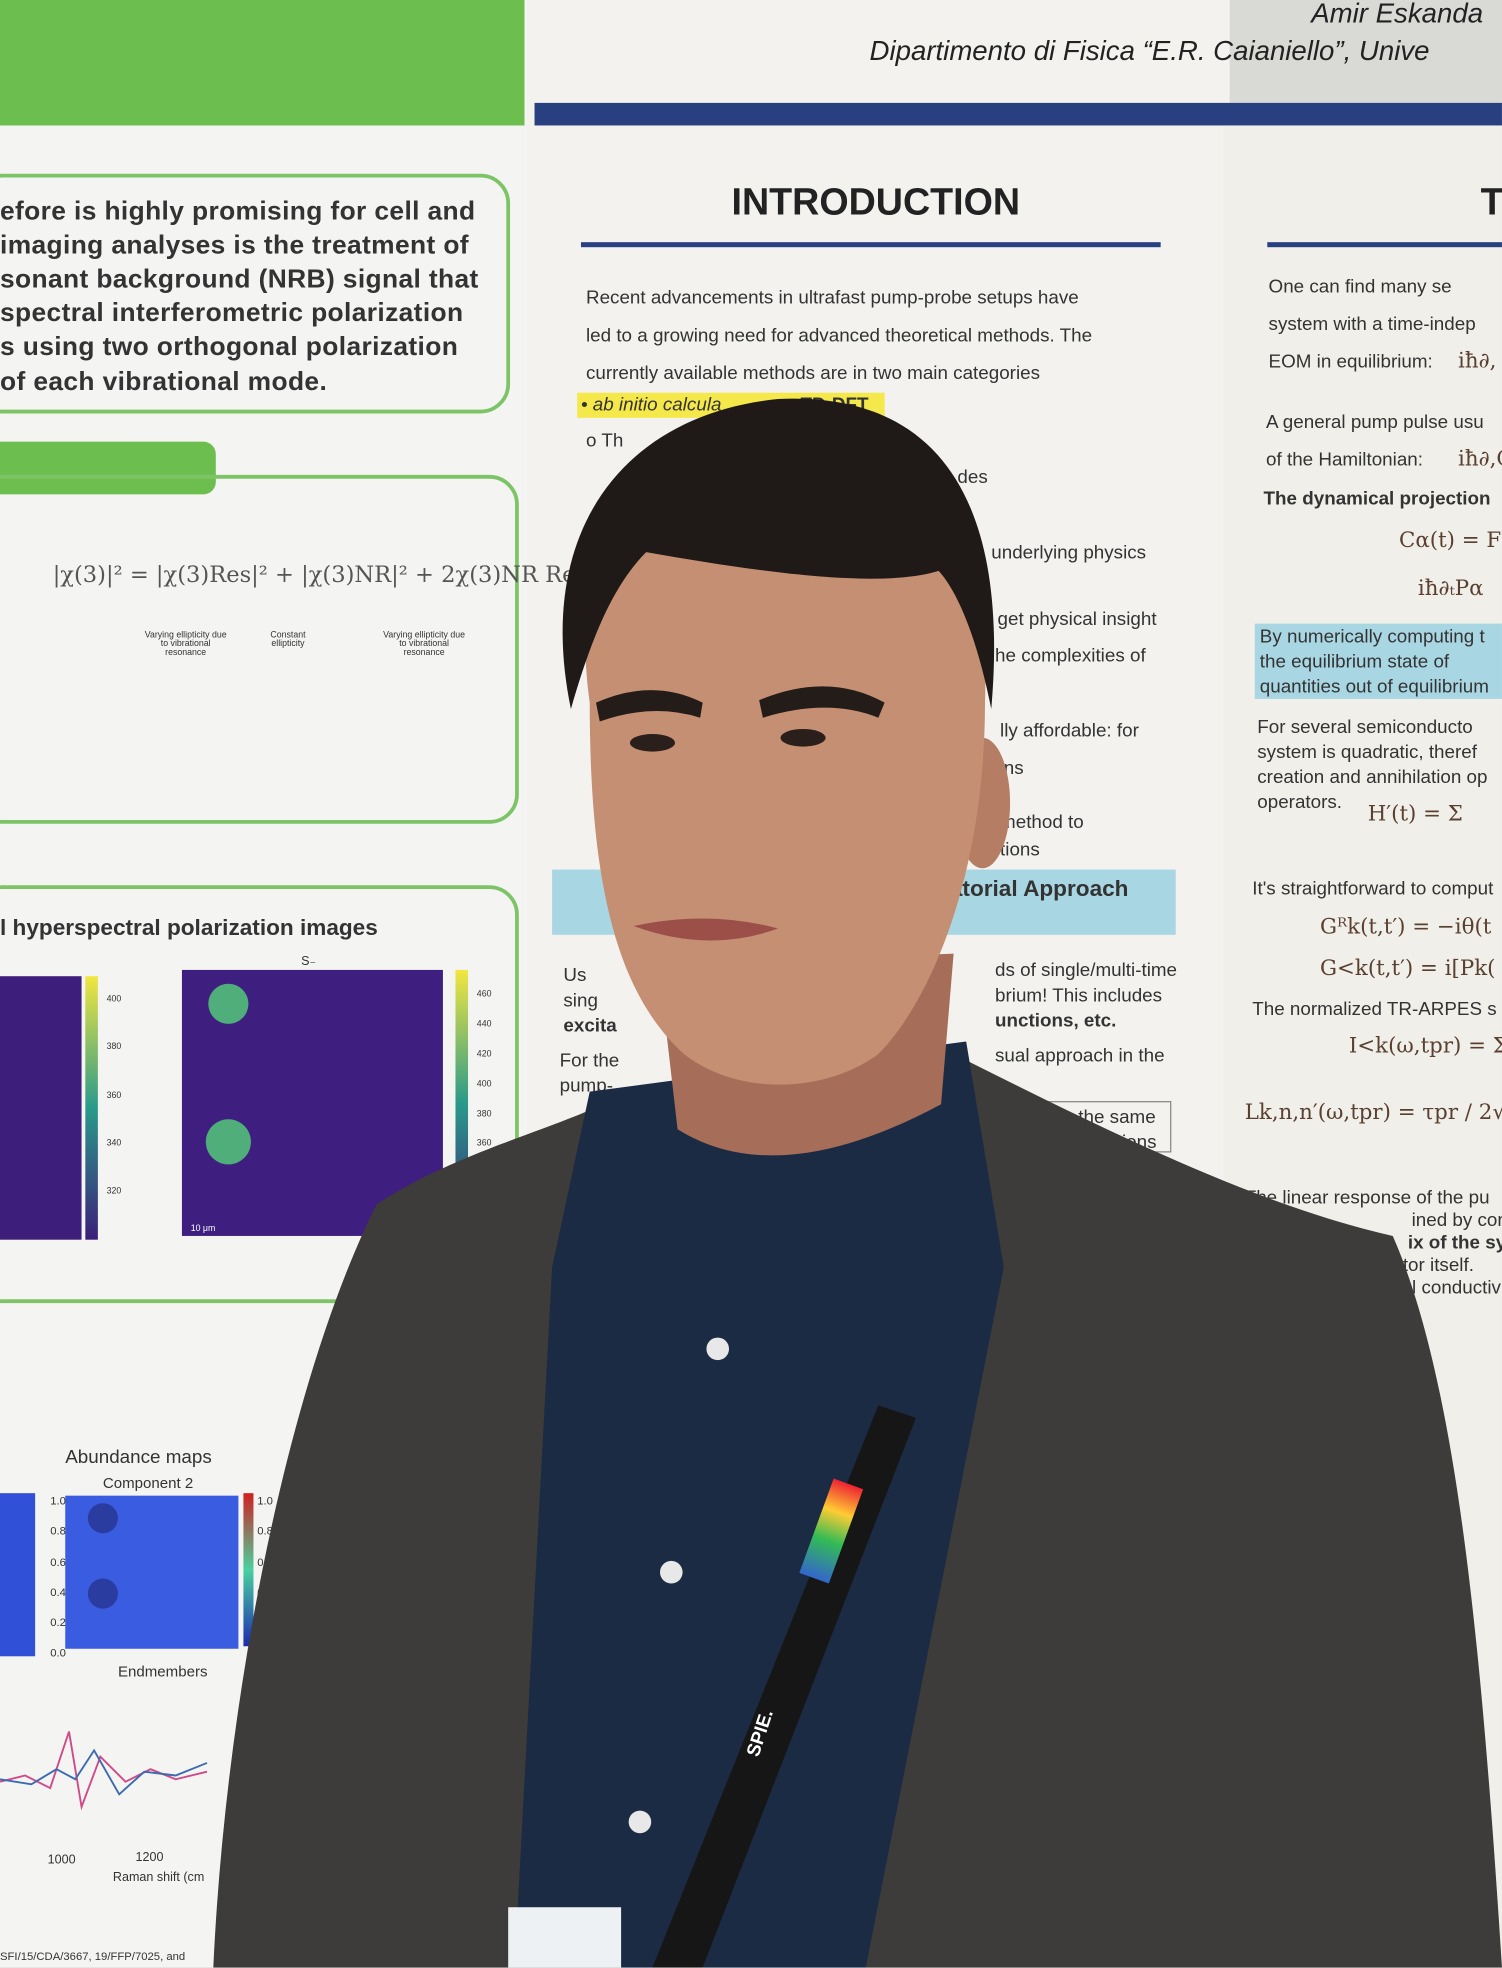  I want to click on abundance-map, so click(18, 1575).